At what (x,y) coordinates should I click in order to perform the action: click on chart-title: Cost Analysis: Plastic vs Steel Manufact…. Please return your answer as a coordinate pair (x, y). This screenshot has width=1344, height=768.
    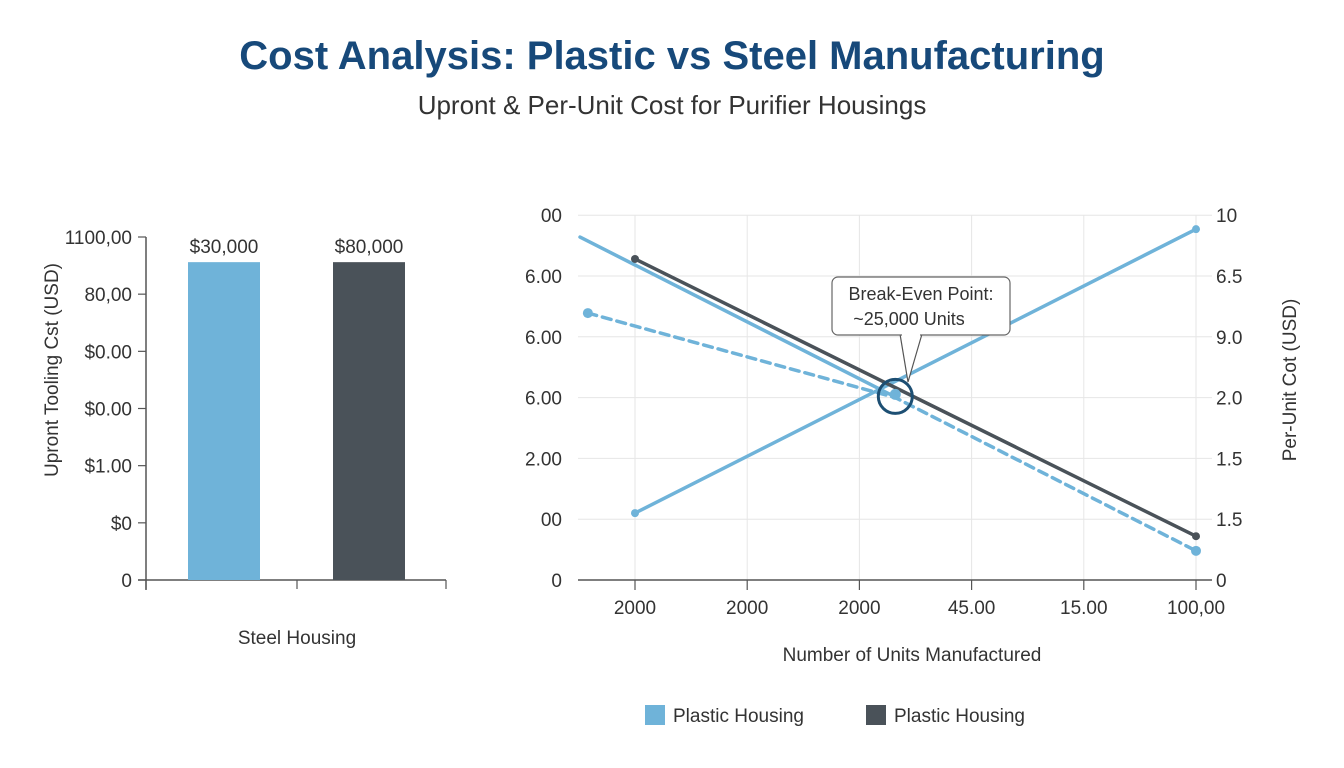
    Looking at the image, I should click on (672, 56).